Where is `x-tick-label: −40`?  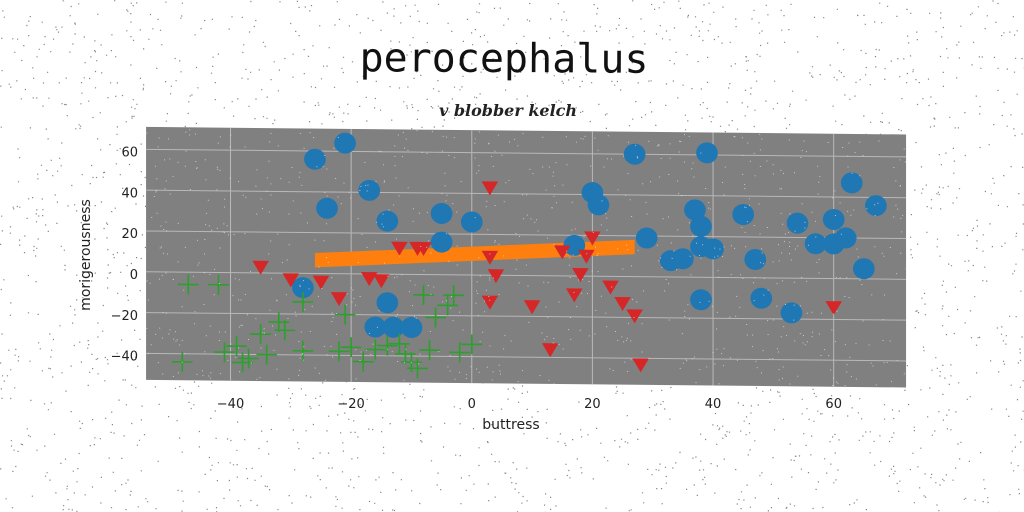
x-tick-label: −40 is located at coordinates (230, 404).